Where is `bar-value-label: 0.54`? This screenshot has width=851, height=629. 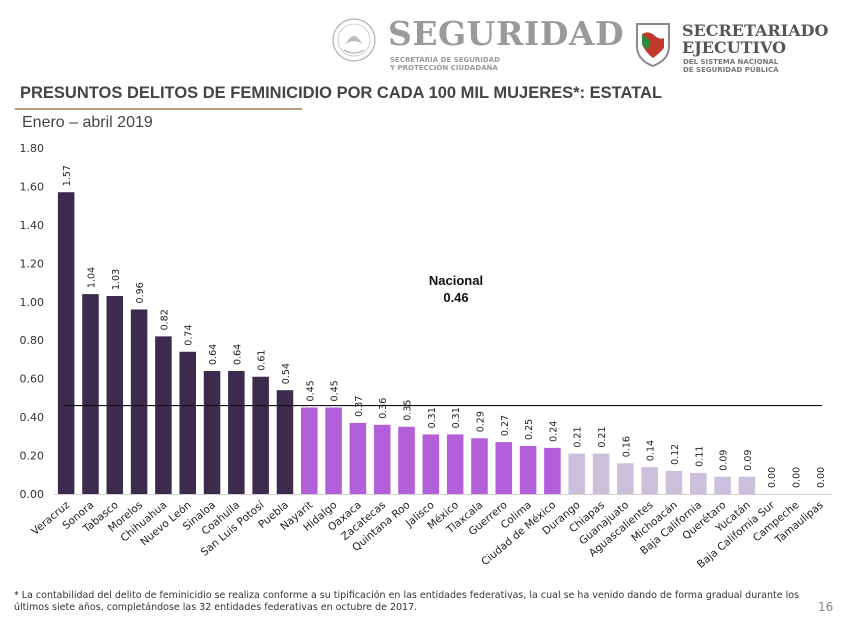
bar-value-label: 0.54 is located at coordinates (286, 373).